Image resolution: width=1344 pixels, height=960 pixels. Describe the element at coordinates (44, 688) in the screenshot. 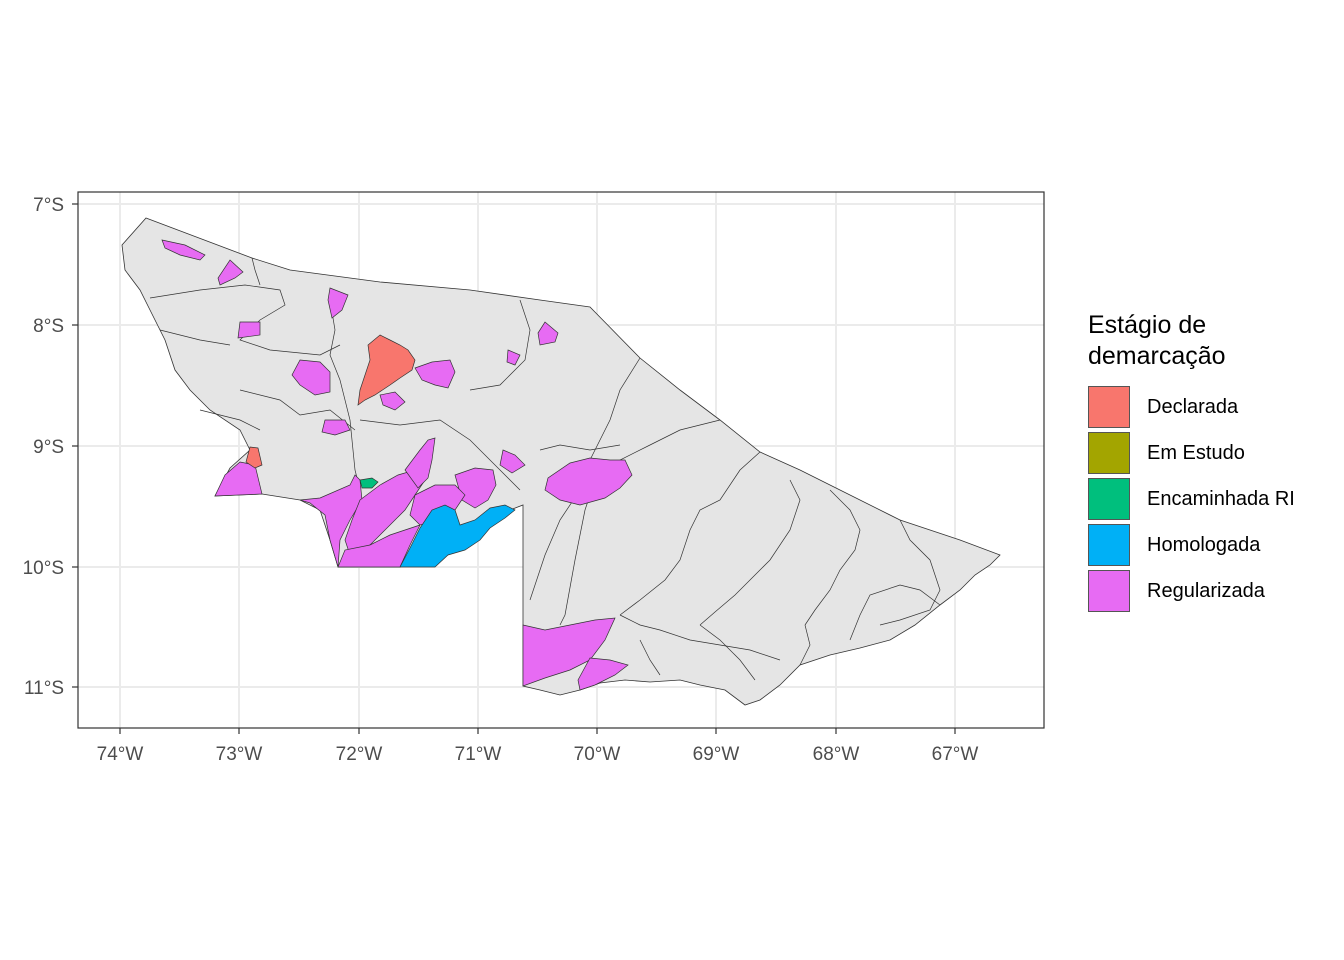

I see `y-tick-label: 11°S` at that location.